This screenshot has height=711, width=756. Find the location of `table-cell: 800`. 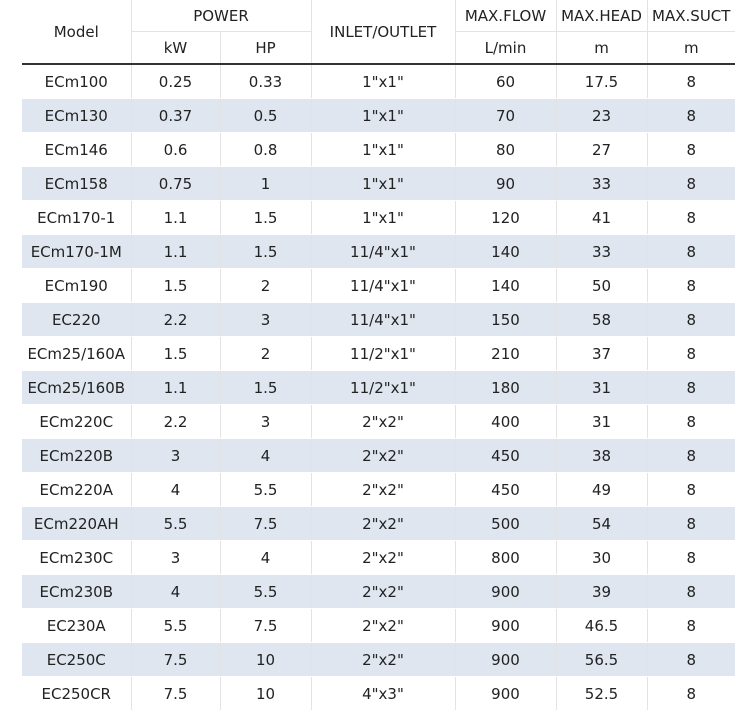

table-cell: 800 is located at coordinates (505, 557).